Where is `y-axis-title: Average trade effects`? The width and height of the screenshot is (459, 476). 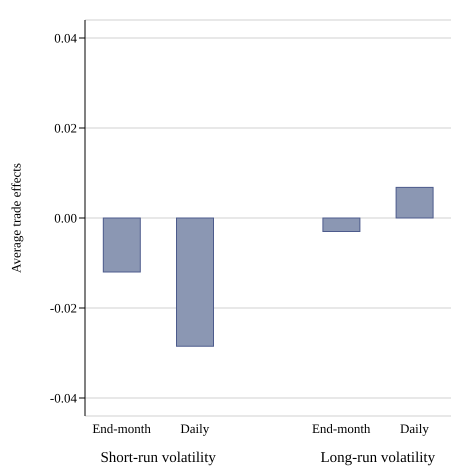 y-axis-title: Average trade effects is located at coordinates (16, 218).